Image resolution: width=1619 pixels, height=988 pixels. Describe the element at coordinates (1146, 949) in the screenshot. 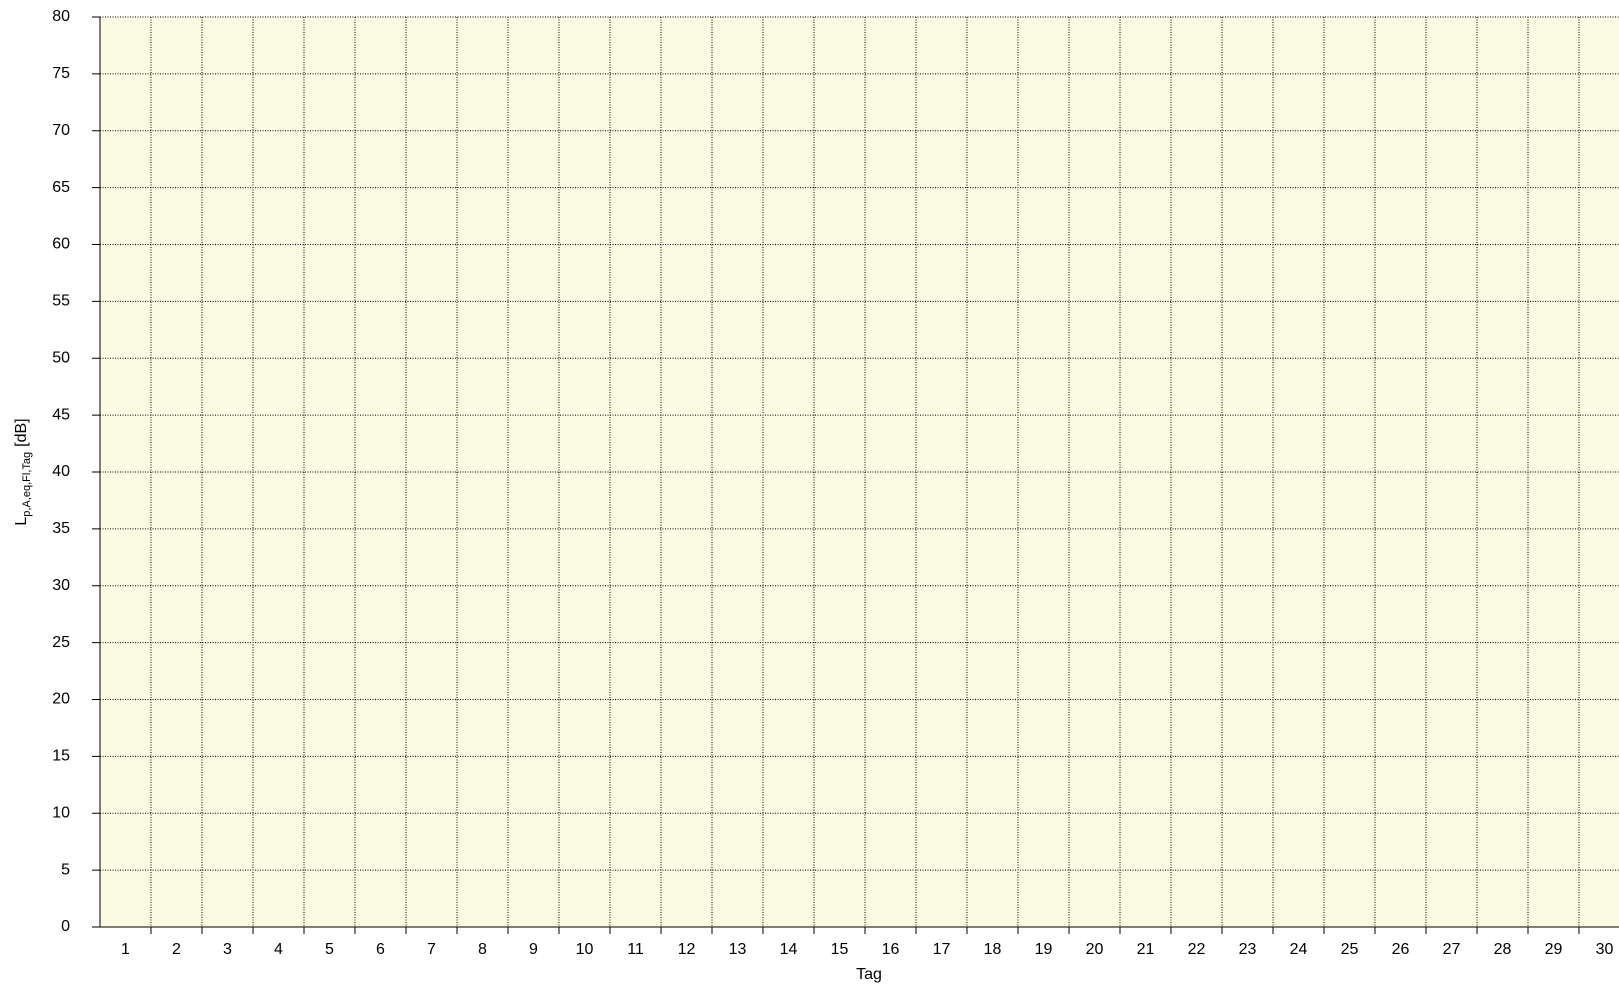

I see `x-tick-label: 21` at that location.